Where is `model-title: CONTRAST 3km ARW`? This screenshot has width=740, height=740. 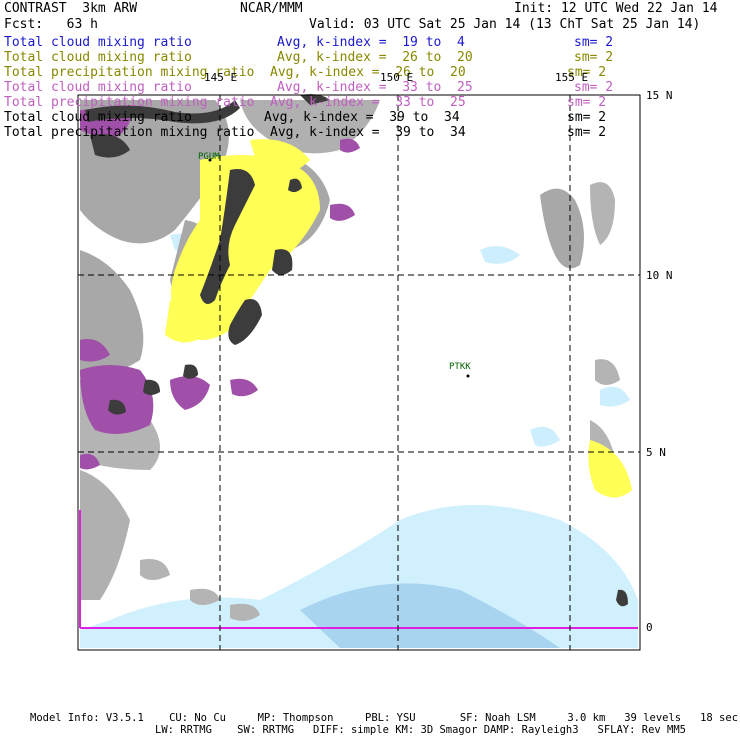 model-title: CONTRAST 3km ARW is located at coordinates (71, 8).